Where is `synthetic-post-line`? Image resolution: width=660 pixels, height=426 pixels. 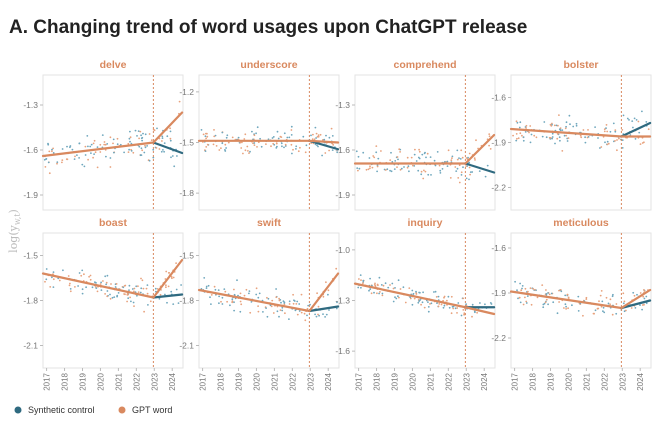 synthetic-post-line is located at coordinates (480, 168).